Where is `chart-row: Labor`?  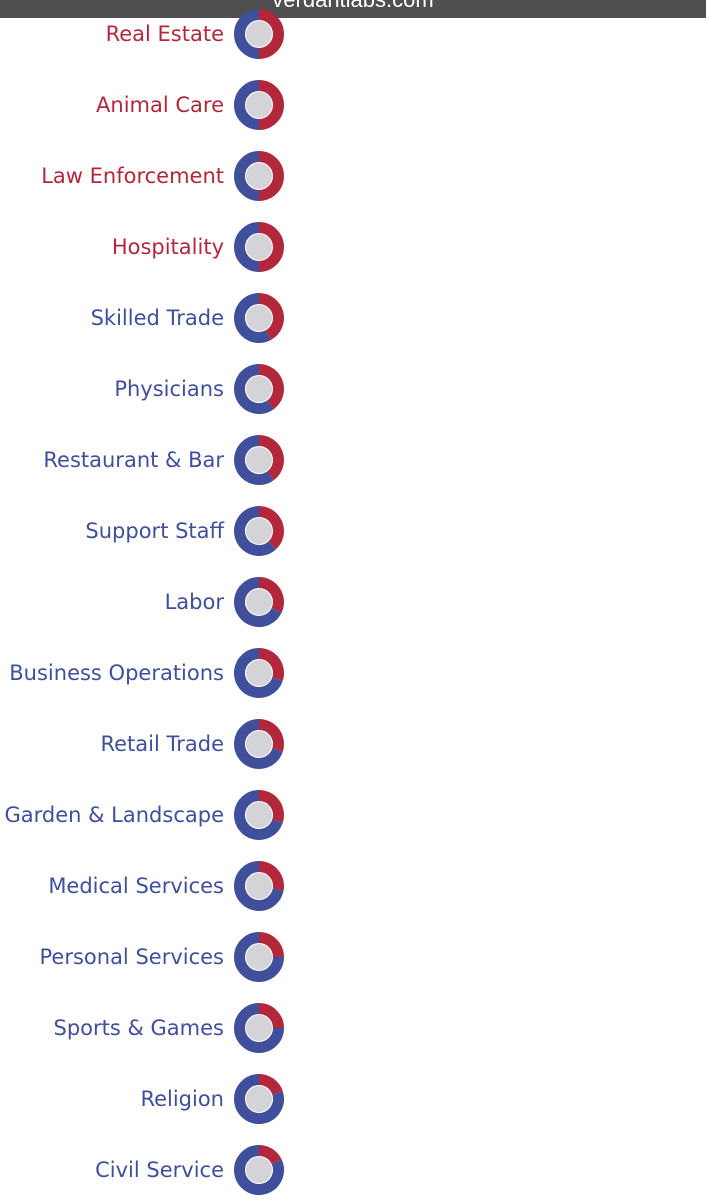
chart-row: Labor is located at coordinates (224, 602).